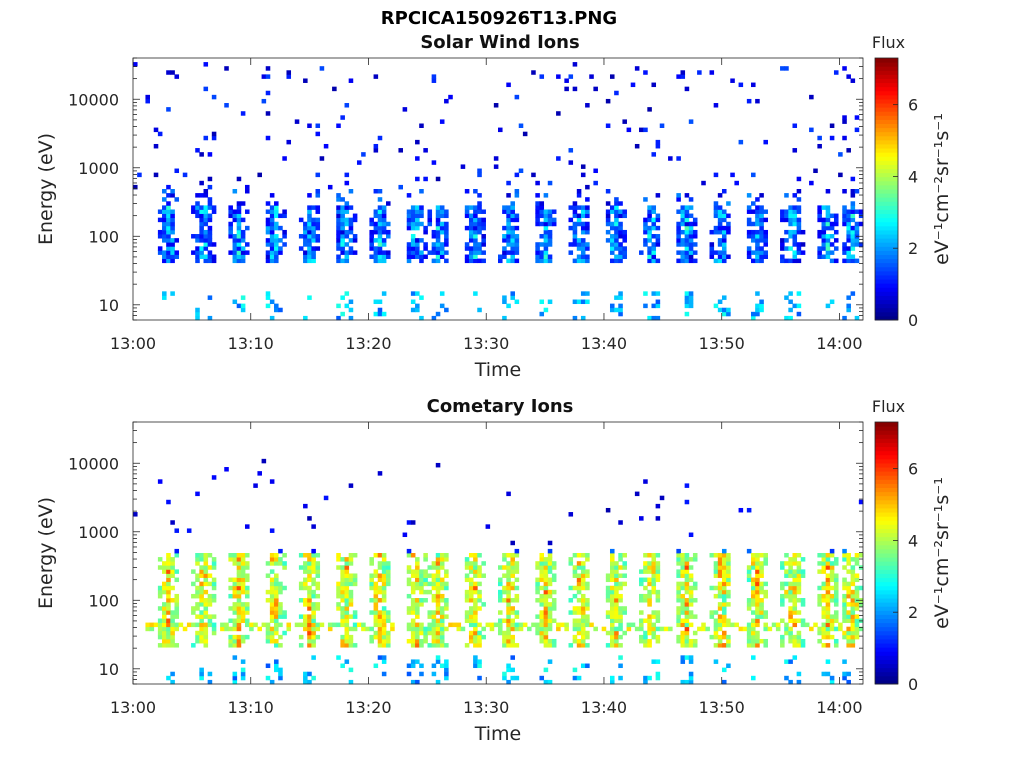 The image size is (1024, 768). Describe the element at coordinates (46, 553) in the screenshot. I see `y-axis-label: Energy (eV)` at that location.